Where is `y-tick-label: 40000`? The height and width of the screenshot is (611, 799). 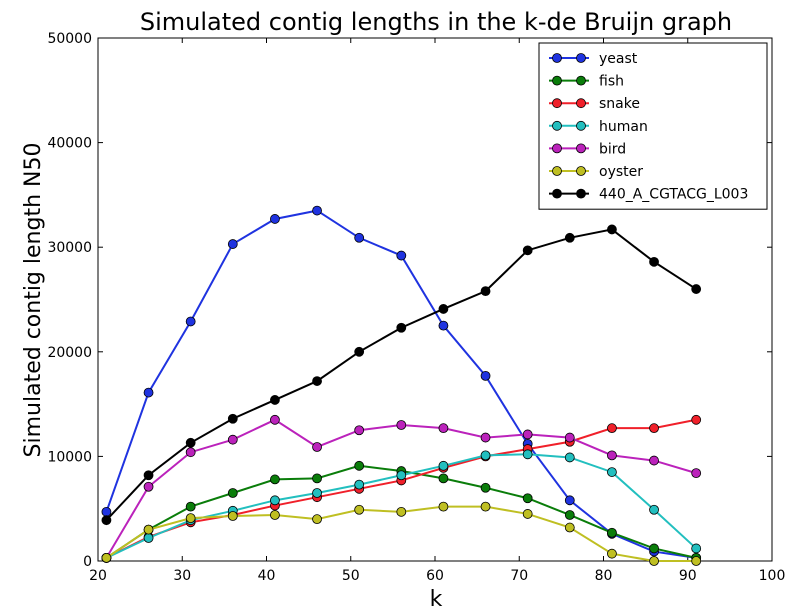 y-tick-label: 40000 is located at coordinates (69, 144).